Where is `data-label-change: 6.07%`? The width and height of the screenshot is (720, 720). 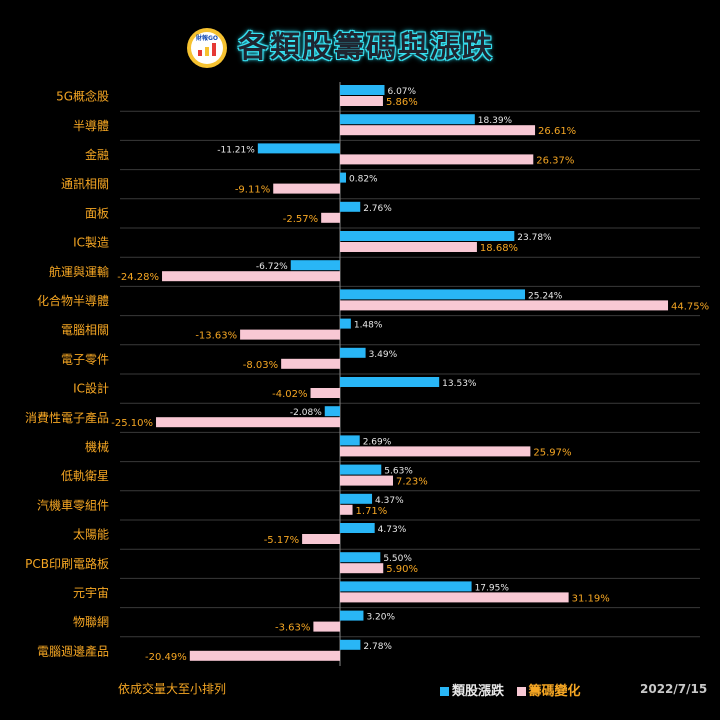 data-label-change: 6.07% is located at coordinates (401, 92).